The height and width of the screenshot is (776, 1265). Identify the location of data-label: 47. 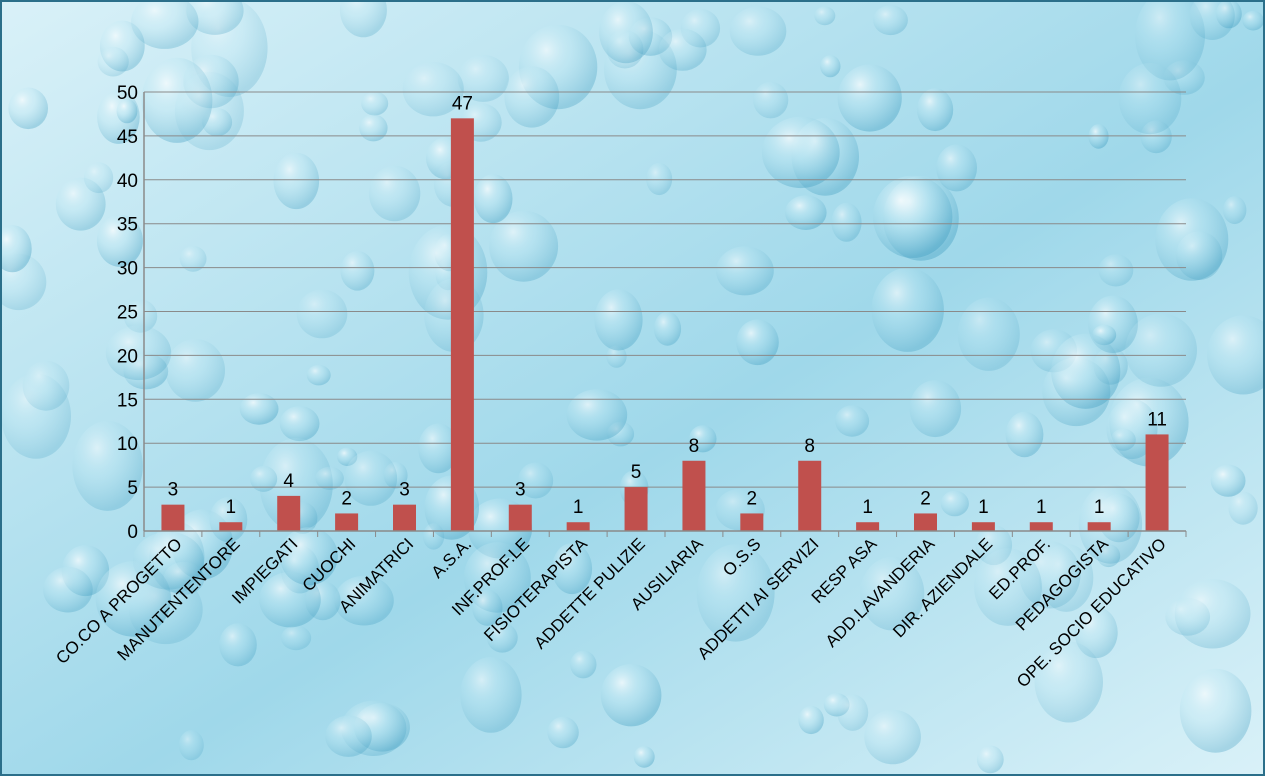
(462, 103).